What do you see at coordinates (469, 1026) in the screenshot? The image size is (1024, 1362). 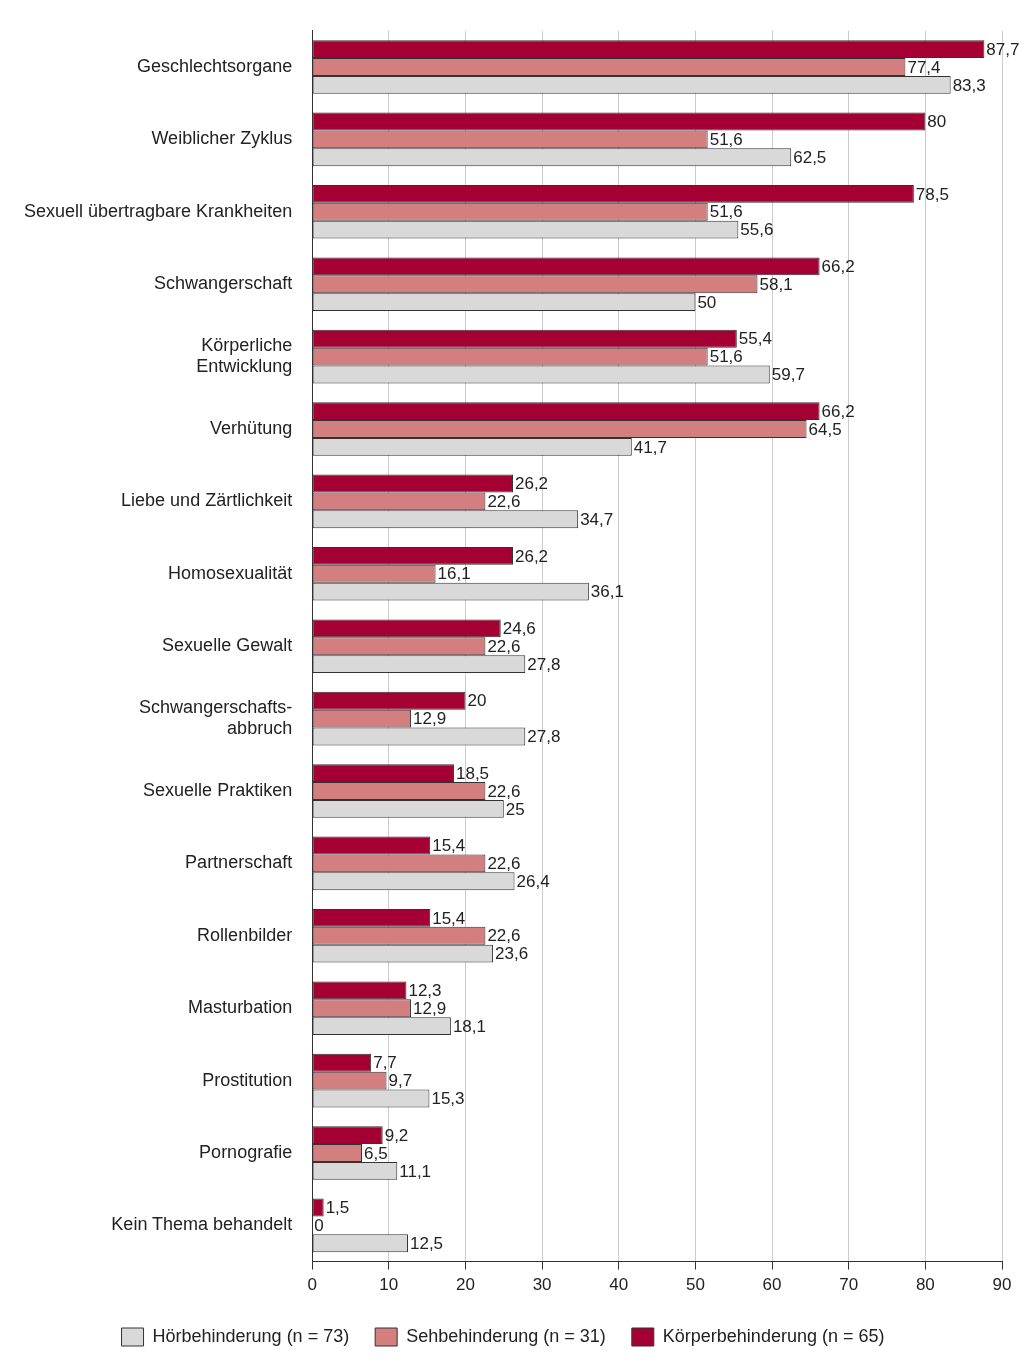 I see `data-label: 18,1` at bounding box center [469, 1026].